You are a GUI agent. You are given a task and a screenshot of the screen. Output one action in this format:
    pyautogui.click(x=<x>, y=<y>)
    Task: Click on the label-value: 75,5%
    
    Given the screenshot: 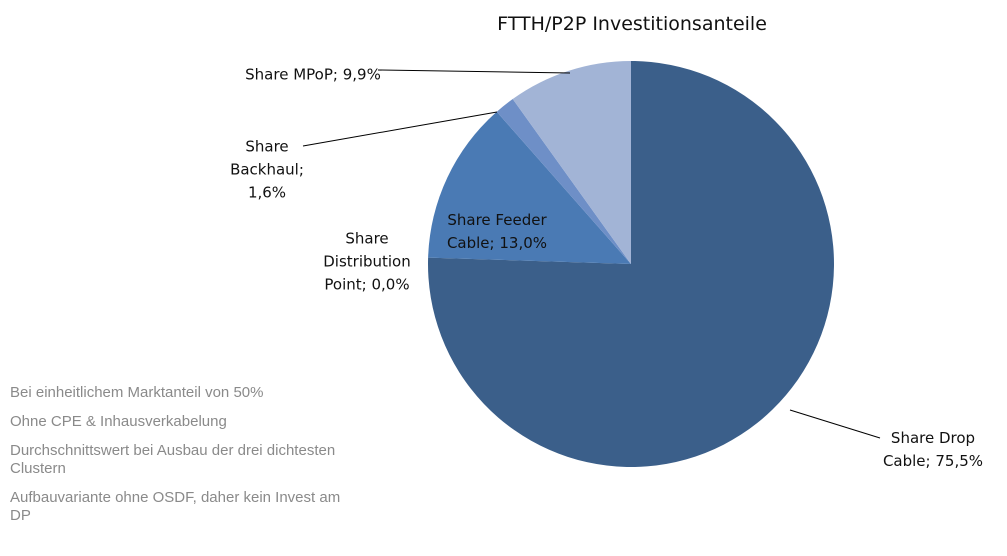 What is the action you would take?
    pyautogui.click(x=959, y=461)
    